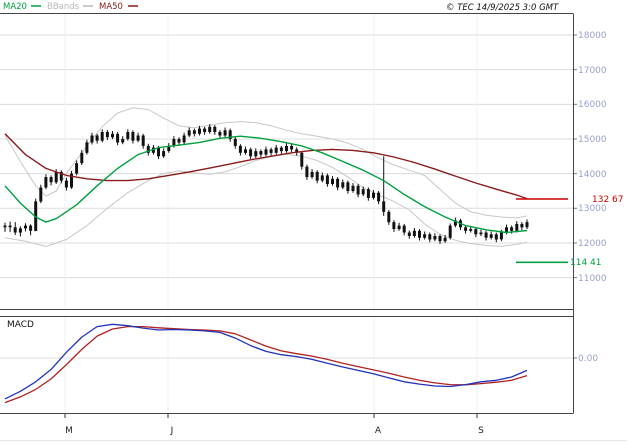  Describe the element at coordinates (592, 175) in the screenshot. I see `y-tick-14000: 14000` at that location.